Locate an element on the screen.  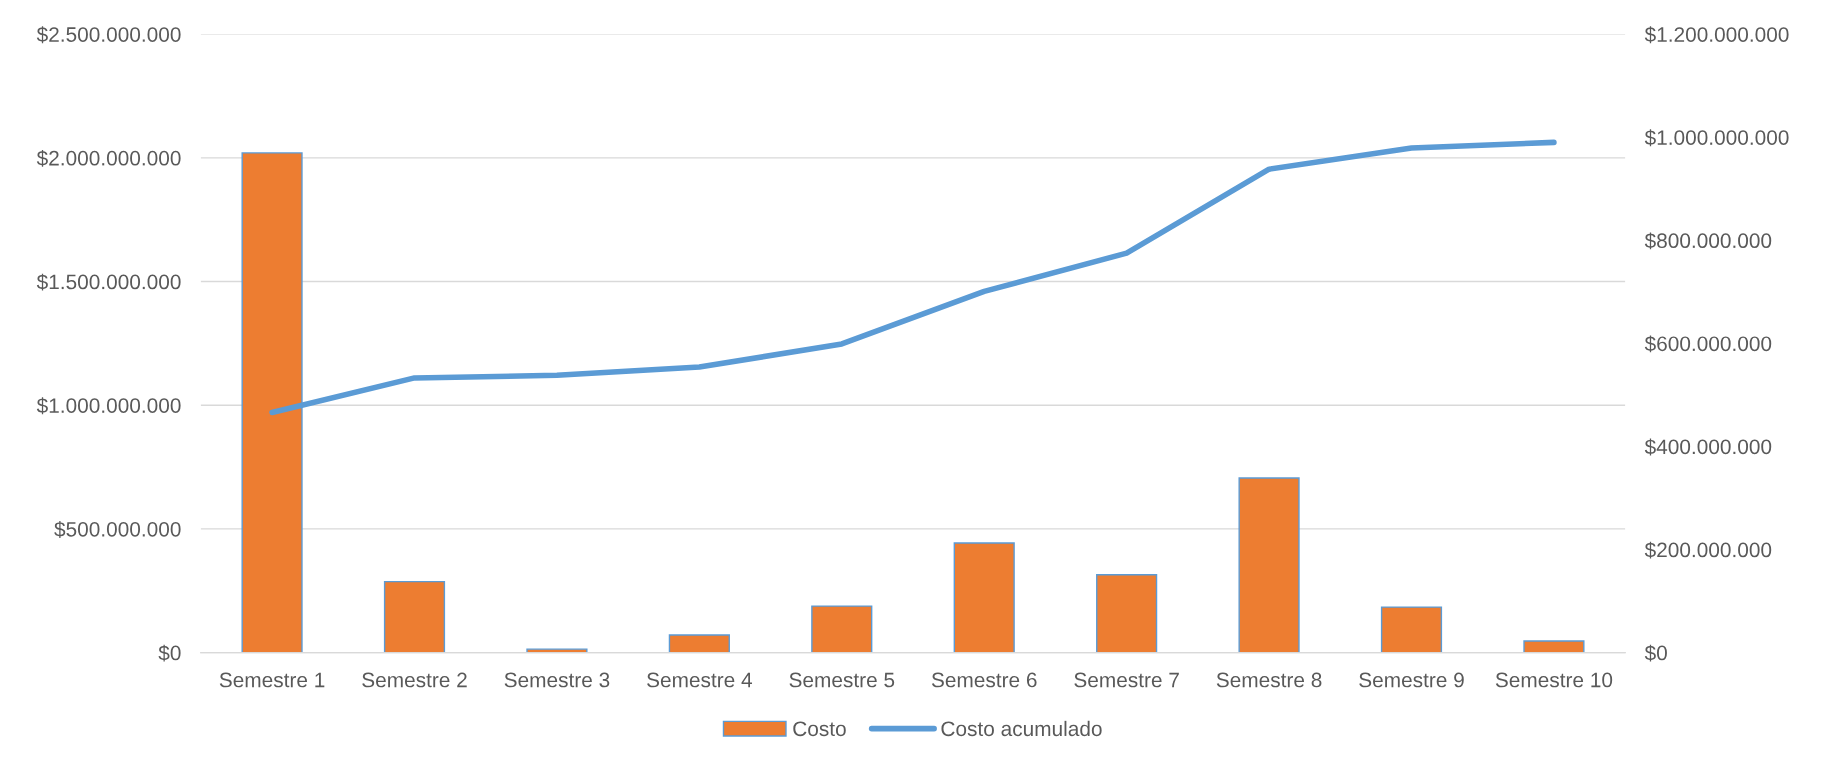
y-tick-label: $500.000.000 is located at coordinates (117, 529).